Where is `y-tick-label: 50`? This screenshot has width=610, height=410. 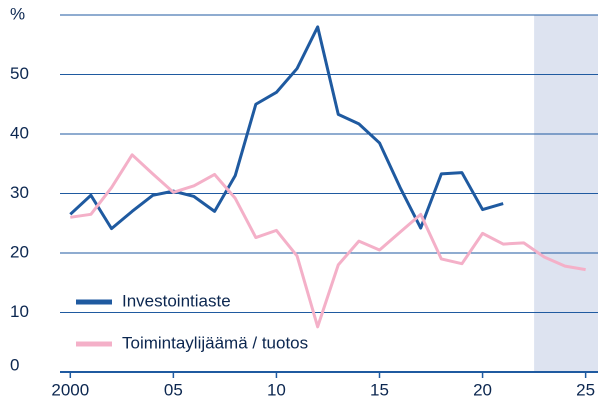 y-tick-label: 50 is located at coordinates (19, 73).